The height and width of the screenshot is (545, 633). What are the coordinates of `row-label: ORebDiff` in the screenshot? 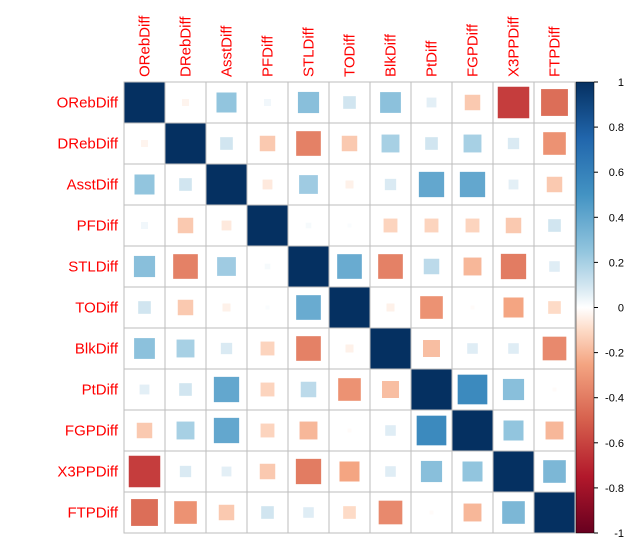 It's located at (88, 103).